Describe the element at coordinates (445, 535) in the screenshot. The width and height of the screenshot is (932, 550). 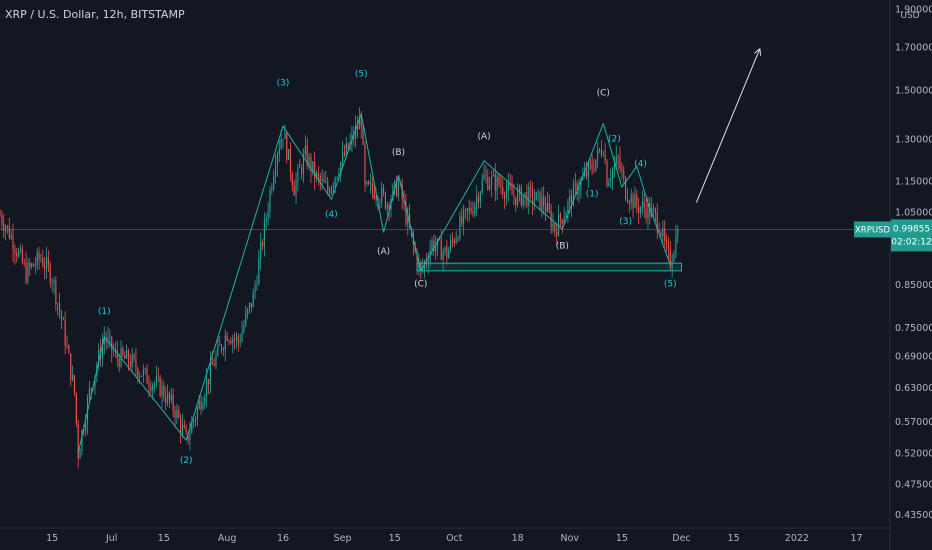
I see `time-axis: 15 Jul 15 Aug 16 Sep 15 Oct 18 Nov 15 Dec 15 2022 17` at that location.